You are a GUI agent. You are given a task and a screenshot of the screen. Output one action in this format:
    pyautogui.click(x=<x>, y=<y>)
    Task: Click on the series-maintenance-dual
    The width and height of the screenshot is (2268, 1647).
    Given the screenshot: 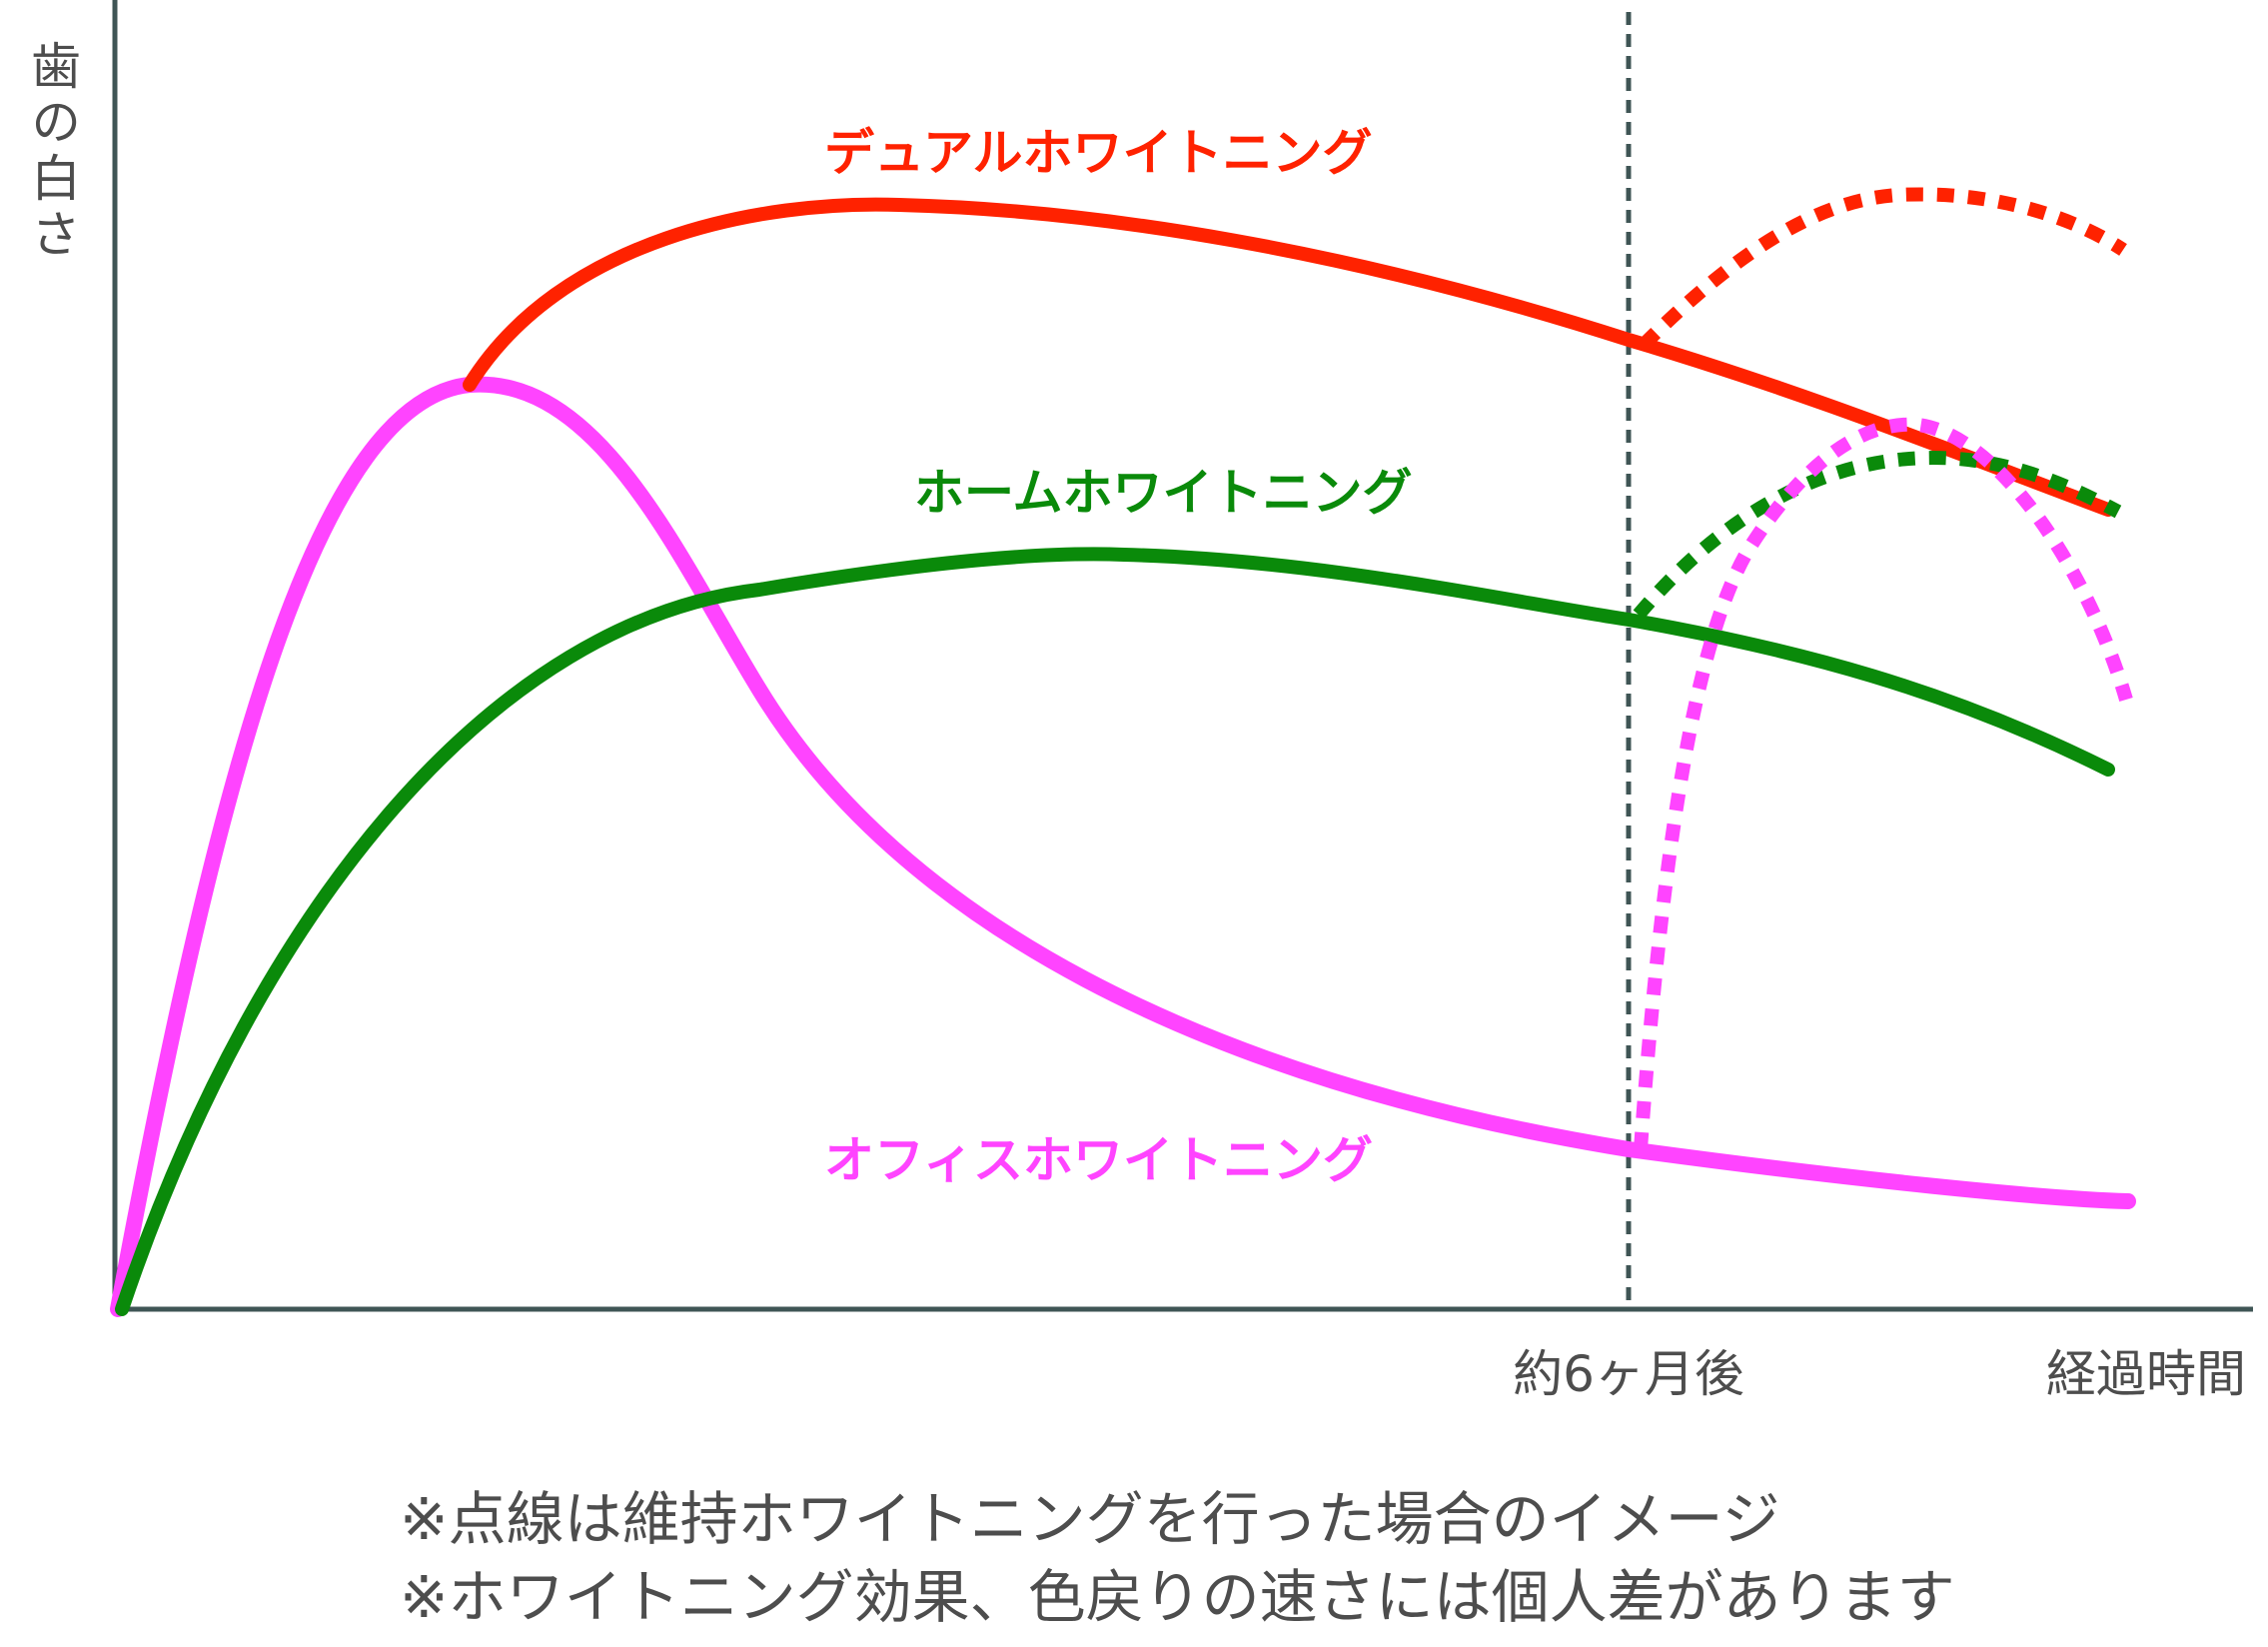 What is the action you would take?
    pyautogui.click(x=1883, y=268)
    